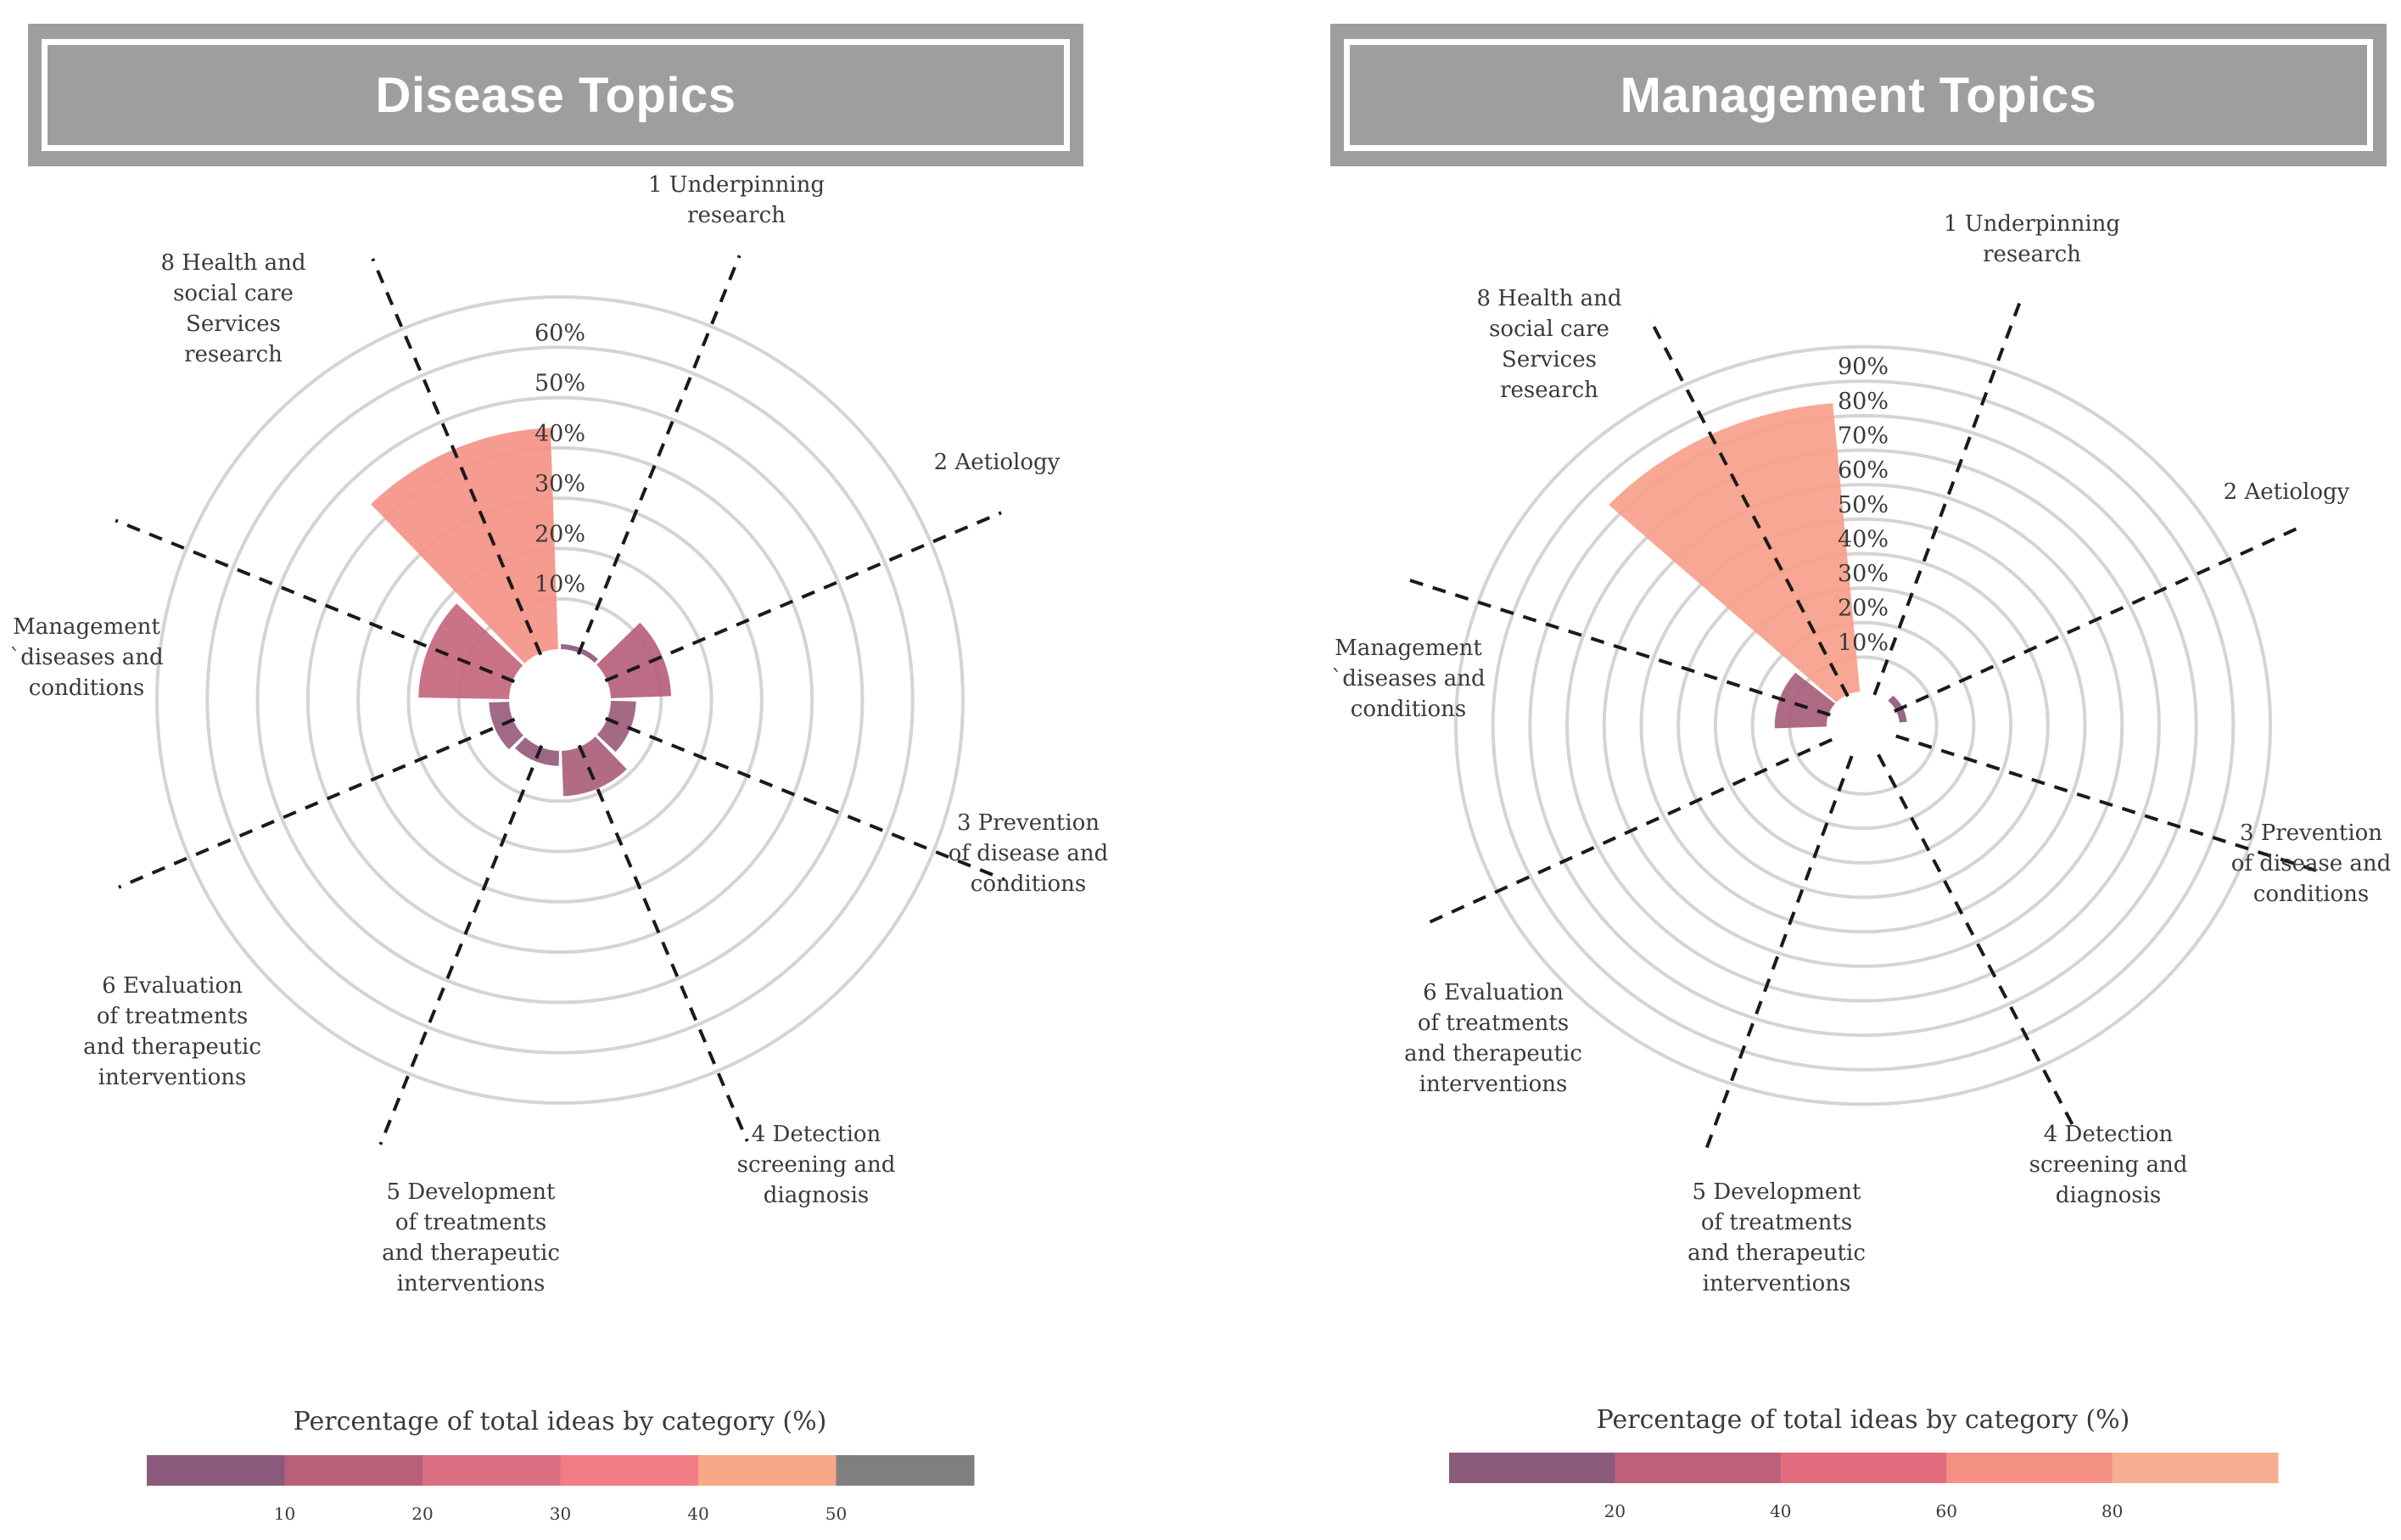  I want to click on radial-tick-label: 70%, so click(1864, 436).